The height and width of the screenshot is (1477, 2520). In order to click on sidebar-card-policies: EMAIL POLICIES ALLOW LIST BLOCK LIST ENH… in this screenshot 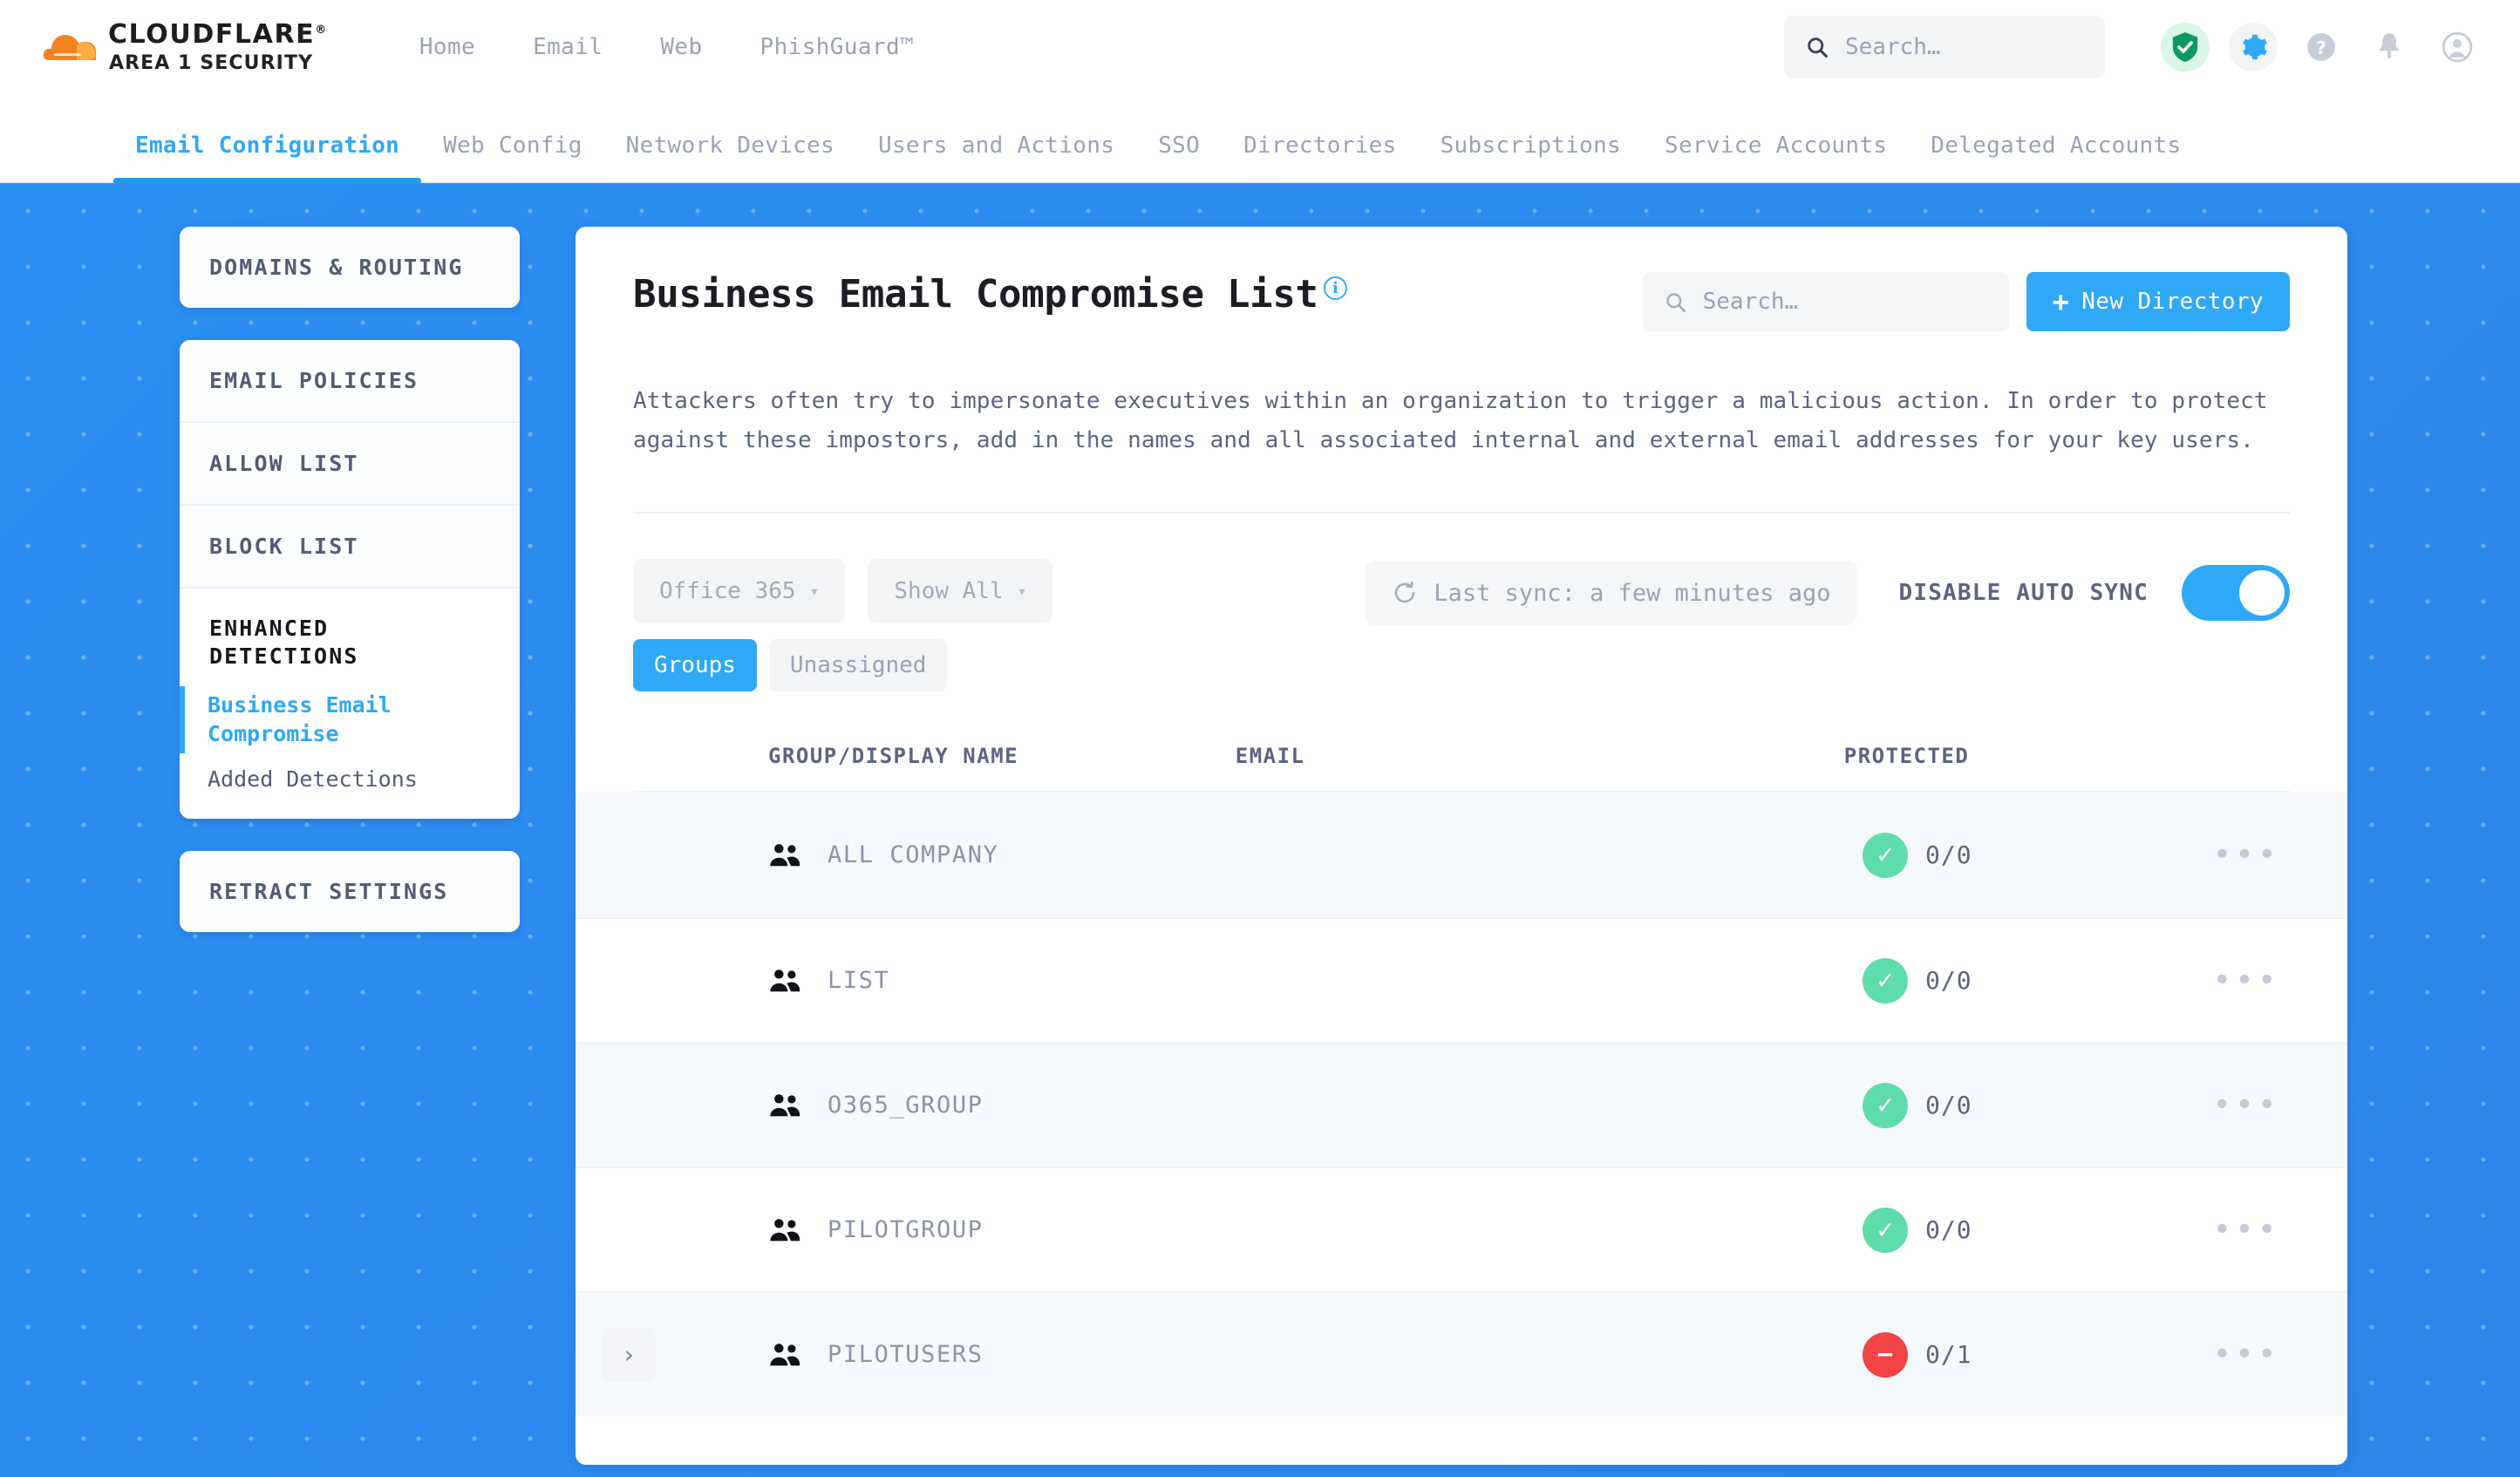, I will do `click(350, 579)`.